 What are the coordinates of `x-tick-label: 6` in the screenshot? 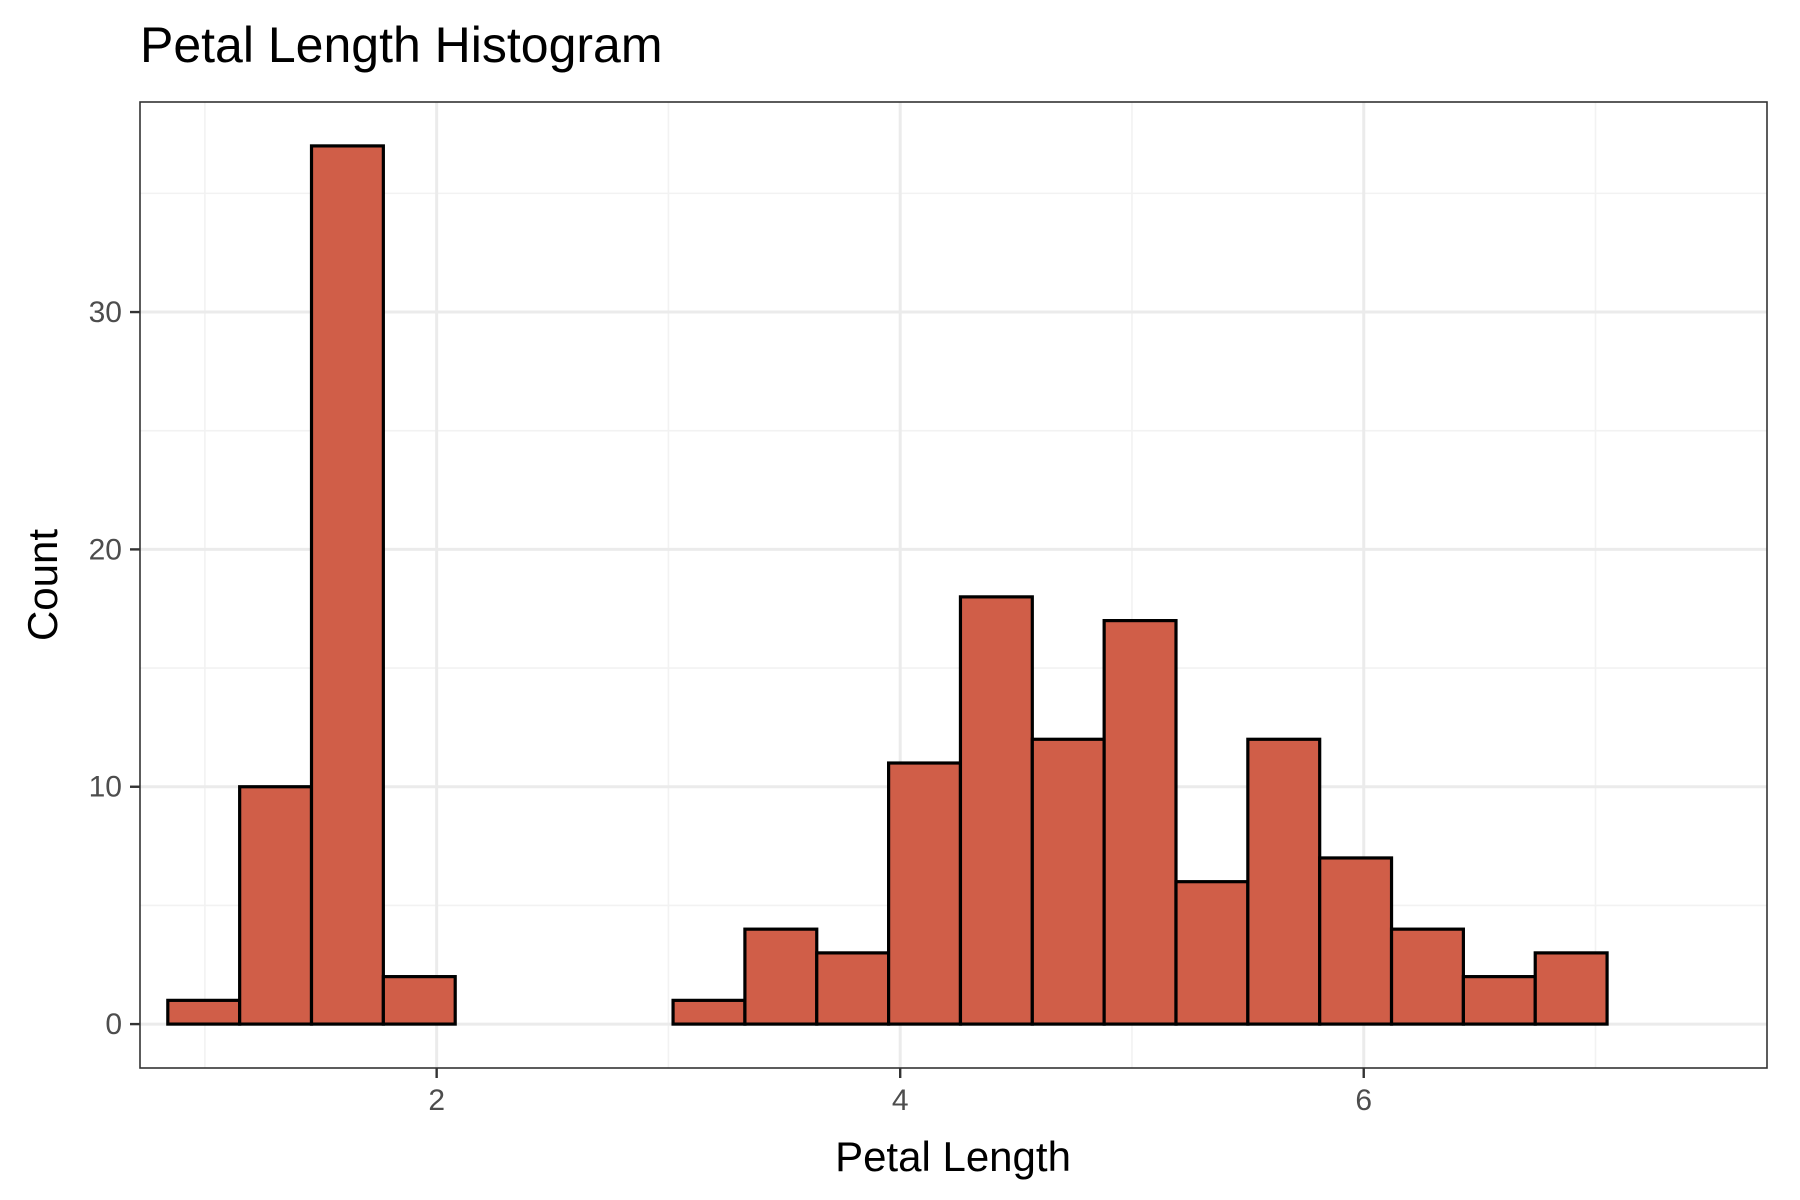 It's located at (1363, 1100).